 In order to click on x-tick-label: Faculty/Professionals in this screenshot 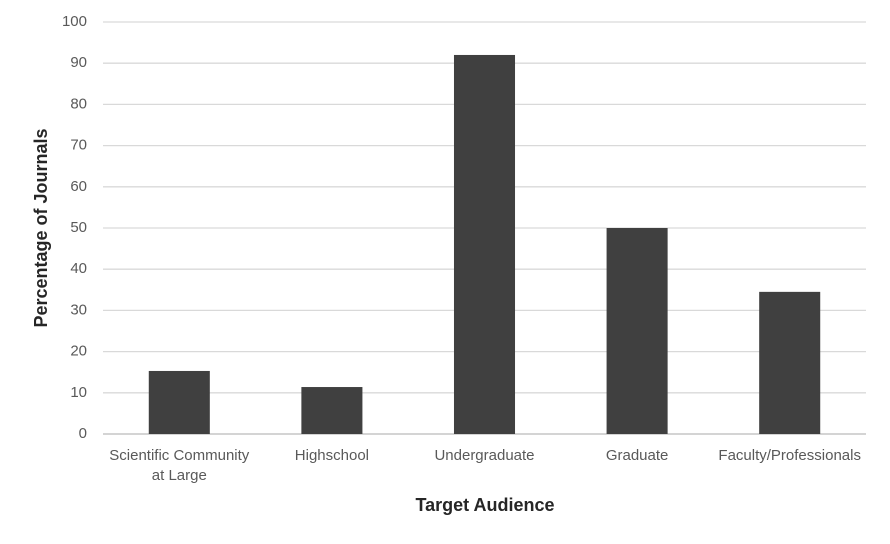, I will do `click(789, 455)`.